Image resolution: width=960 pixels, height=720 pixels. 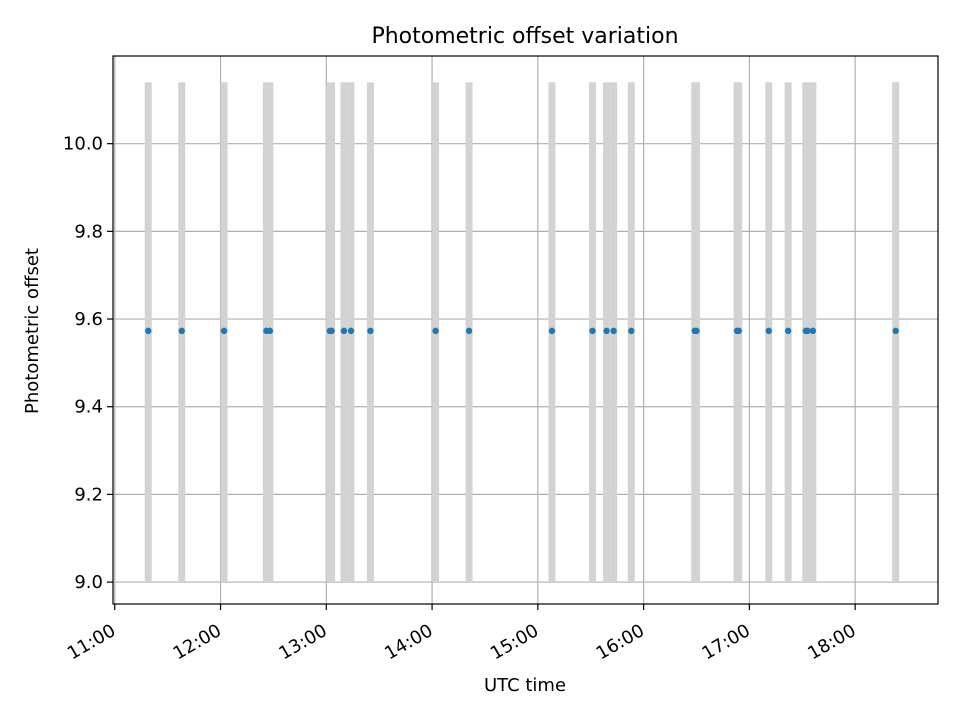 I want to click on y-tick-label: 9.4, so click(x=88, y=407).